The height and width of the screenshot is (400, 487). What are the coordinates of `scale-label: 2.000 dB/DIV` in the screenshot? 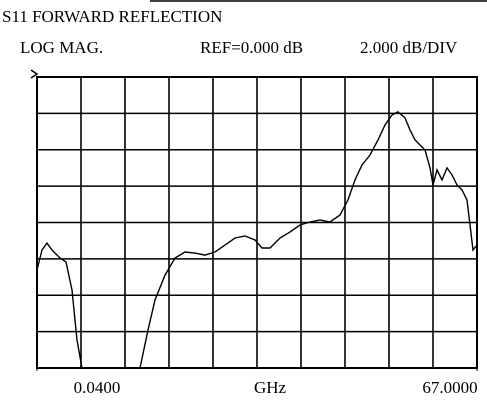 It's located at (409, 47).